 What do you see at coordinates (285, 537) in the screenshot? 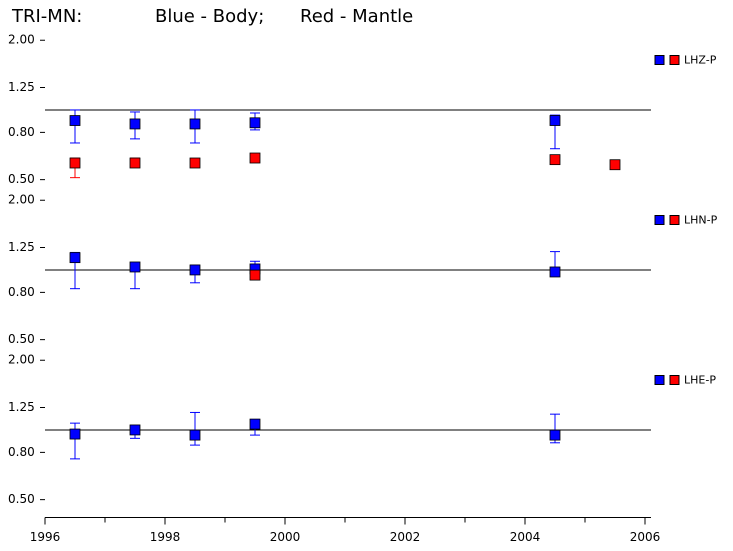
I see `x-tick-label: 2000` at bounding box center [285, 537].